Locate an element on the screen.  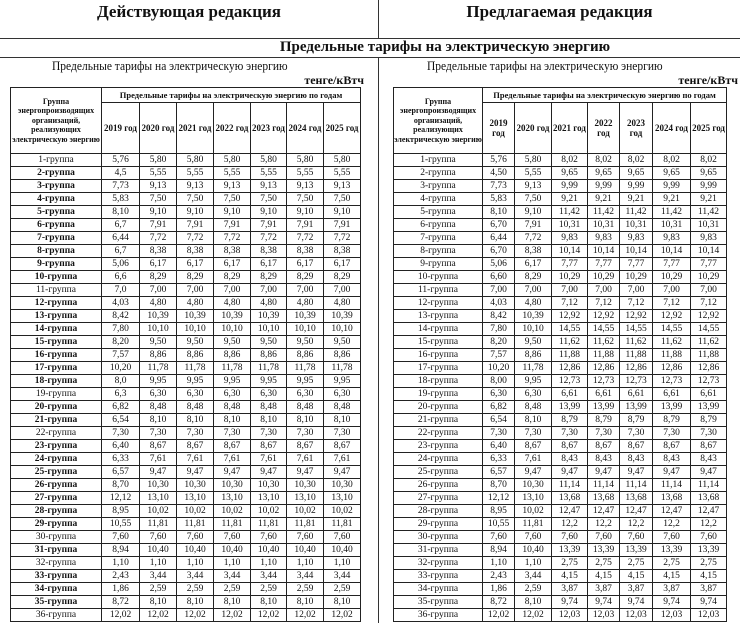
tariff-value-cell: 8,20 is located at coordinates (498, 342).